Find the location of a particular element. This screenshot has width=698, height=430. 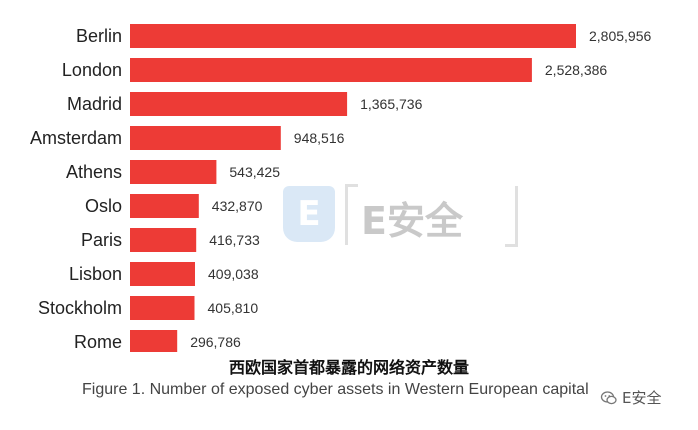

category-label-stockholm: Stockholm is located at coordinates (80, 308).